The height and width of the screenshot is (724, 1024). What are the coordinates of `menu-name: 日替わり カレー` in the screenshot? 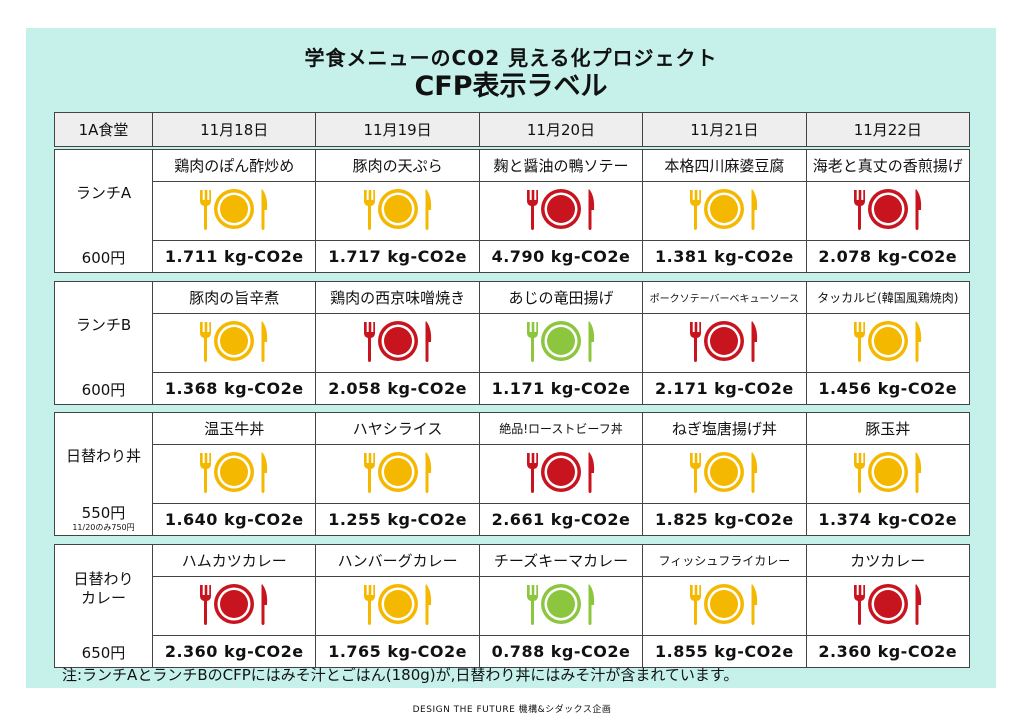 It's located at (103, 588).